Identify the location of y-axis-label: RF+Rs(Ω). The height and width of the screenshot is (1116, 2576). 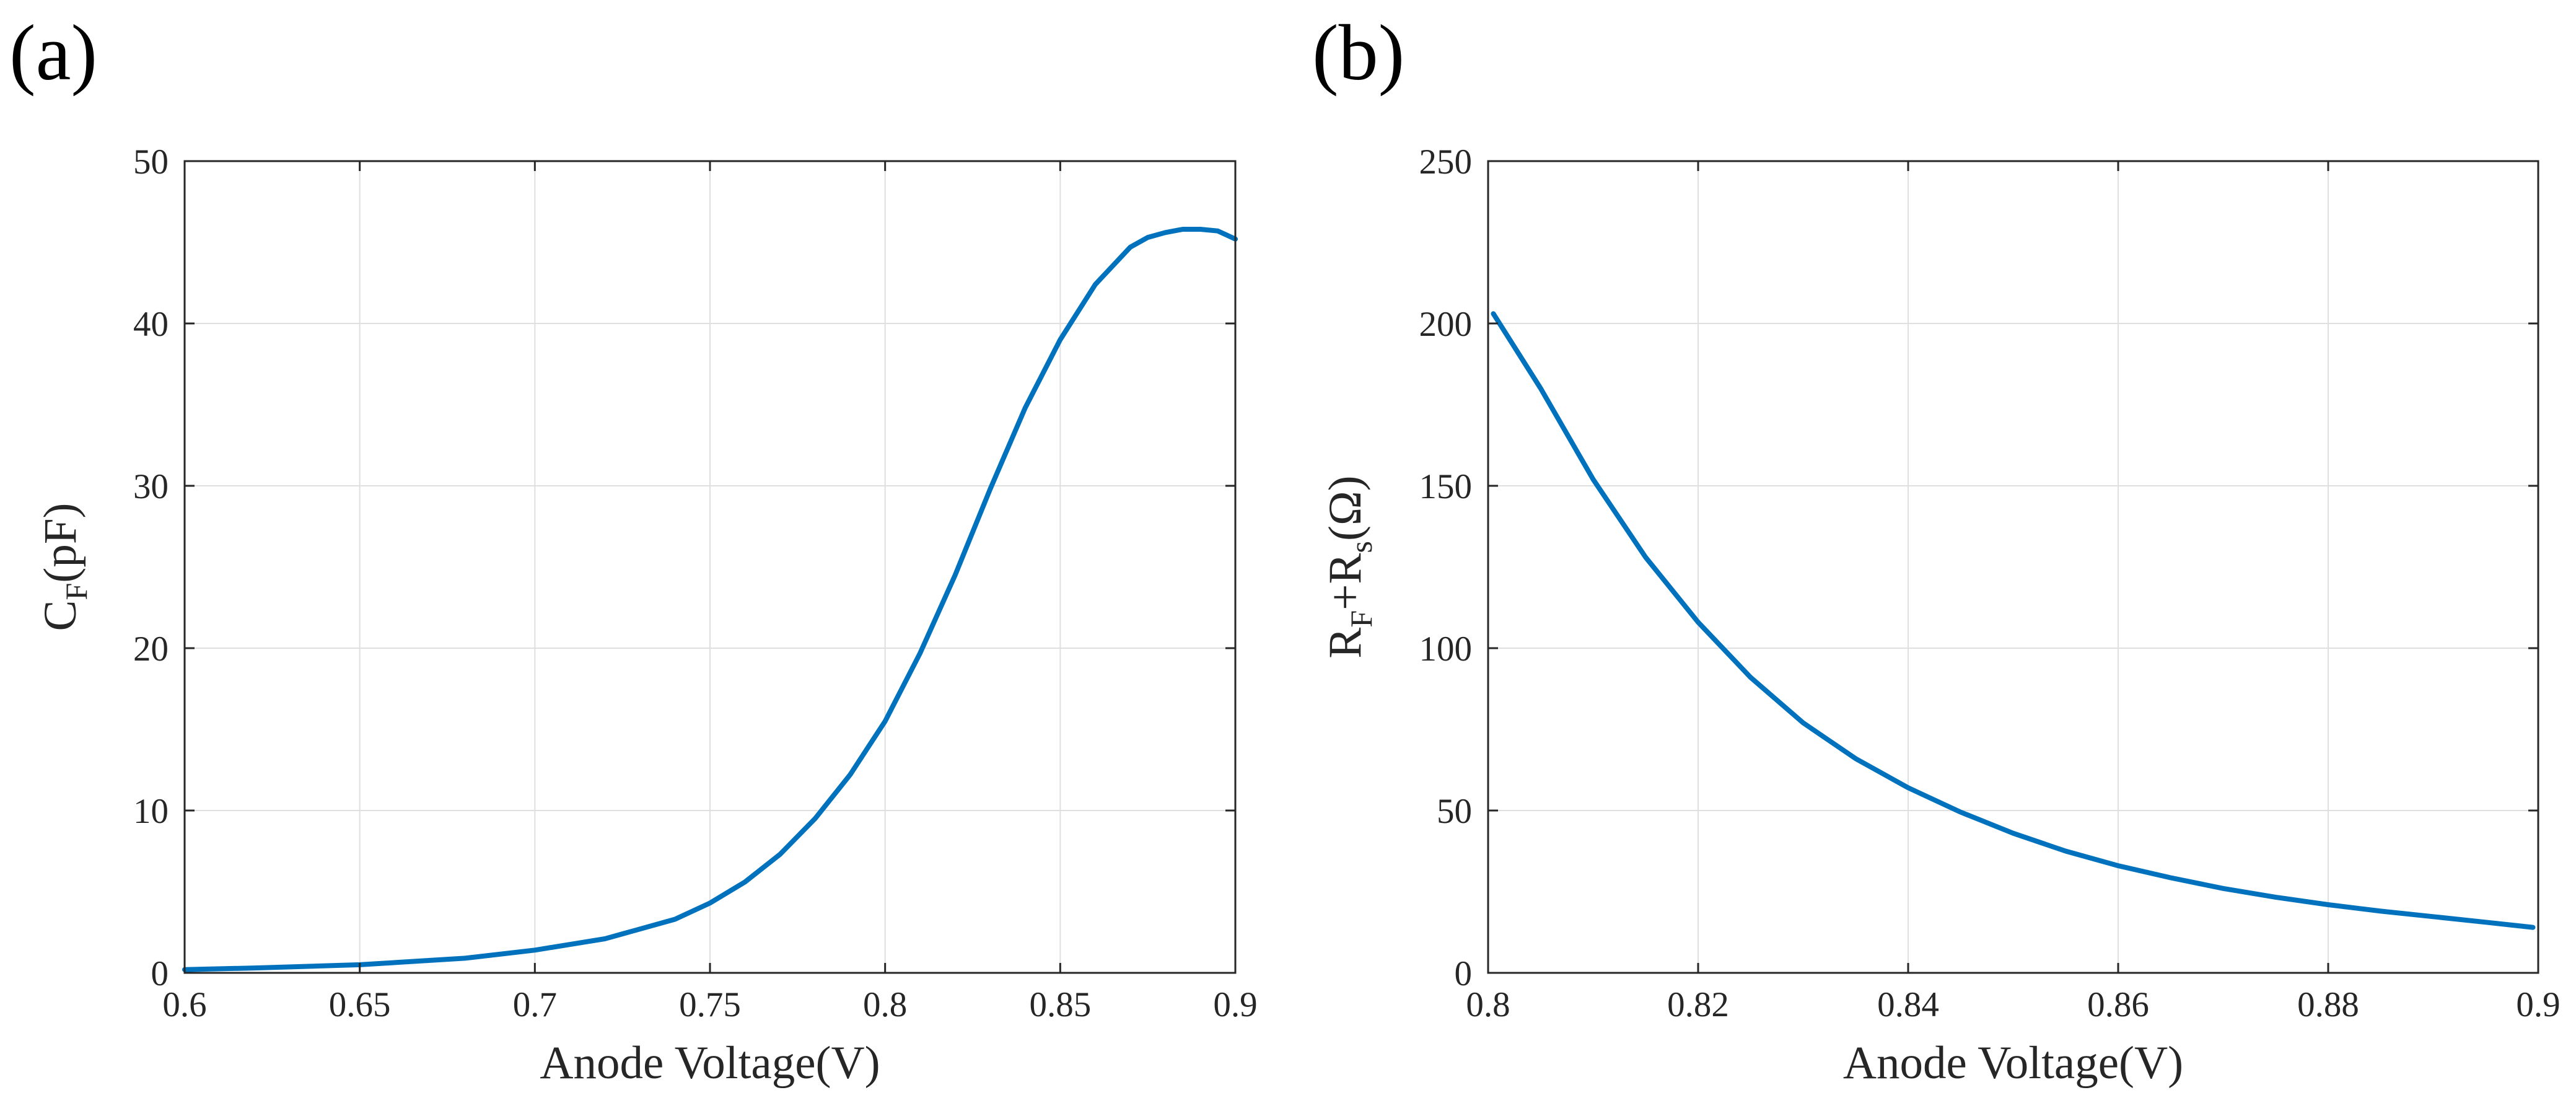
(1349, 566).